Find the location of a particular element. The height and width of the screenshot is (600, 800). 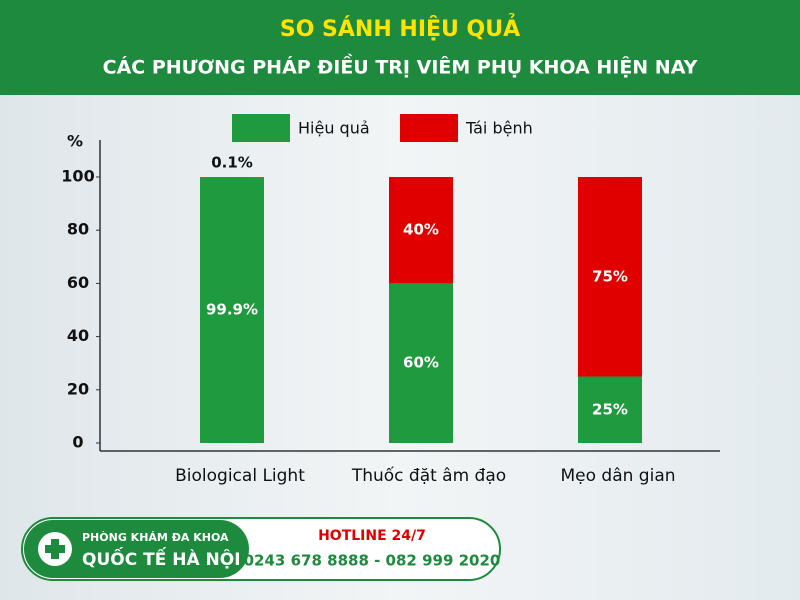

clinic-line1: PHÒNG KHÁM ĐA KHOA is located at coordinates (155, 537).